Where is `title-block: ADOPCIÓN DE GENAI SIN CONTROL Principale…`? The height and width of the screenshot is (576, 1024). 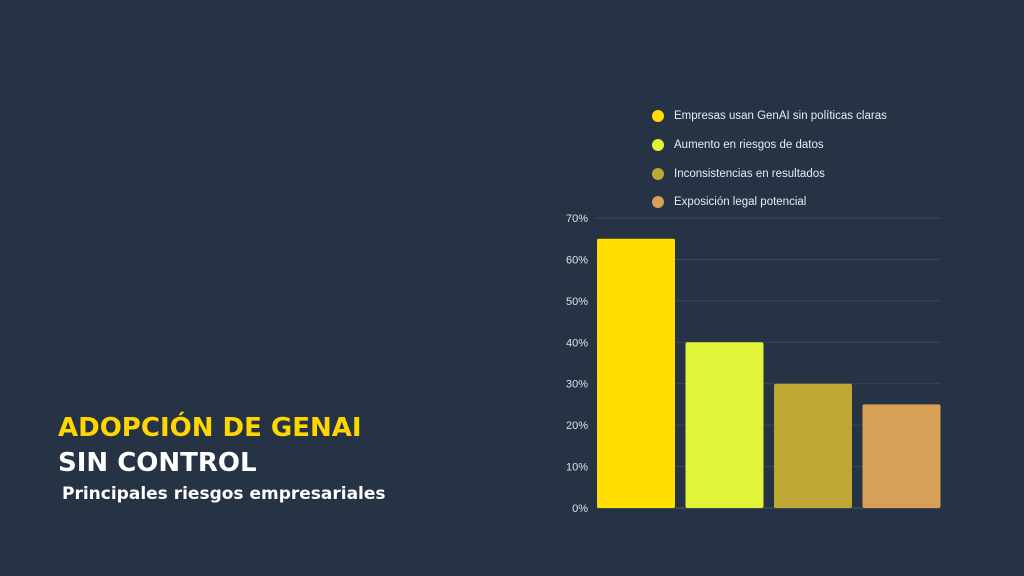 title-block: ADOPCIÓN DE GENAI SIN CONTROL Principale… is located at coordinates (222, 459).